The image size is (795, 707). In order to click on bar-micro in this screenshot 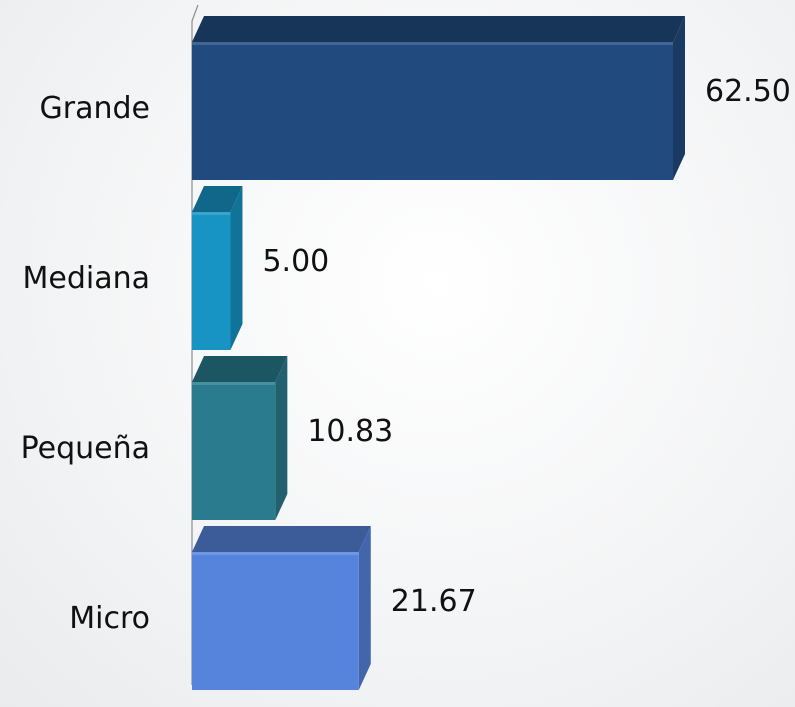, I will do `click(281, 608)`.